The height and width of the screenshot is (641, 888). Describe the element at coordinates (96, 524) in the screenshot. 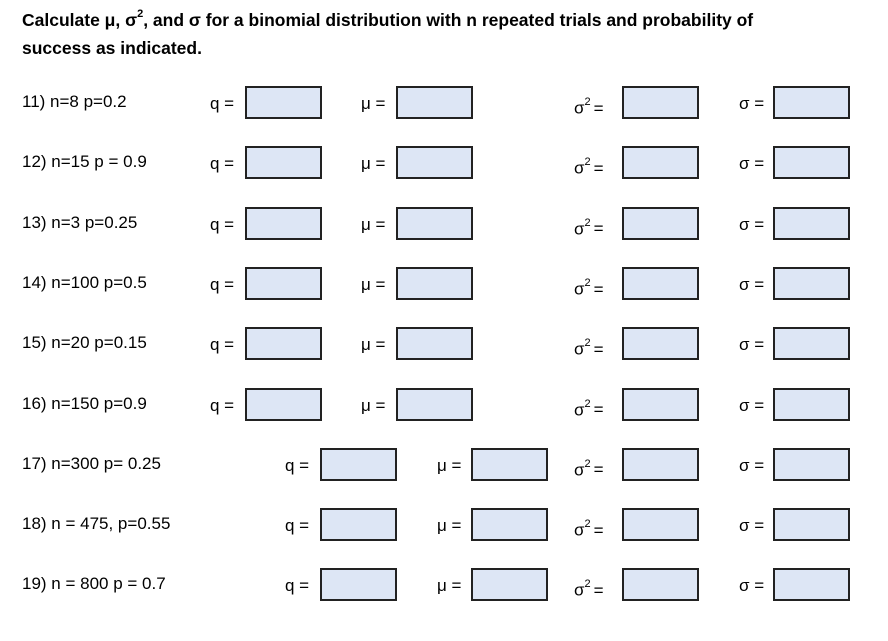

I see `problem-label: 18) n = 475, p=0.55` at that location.